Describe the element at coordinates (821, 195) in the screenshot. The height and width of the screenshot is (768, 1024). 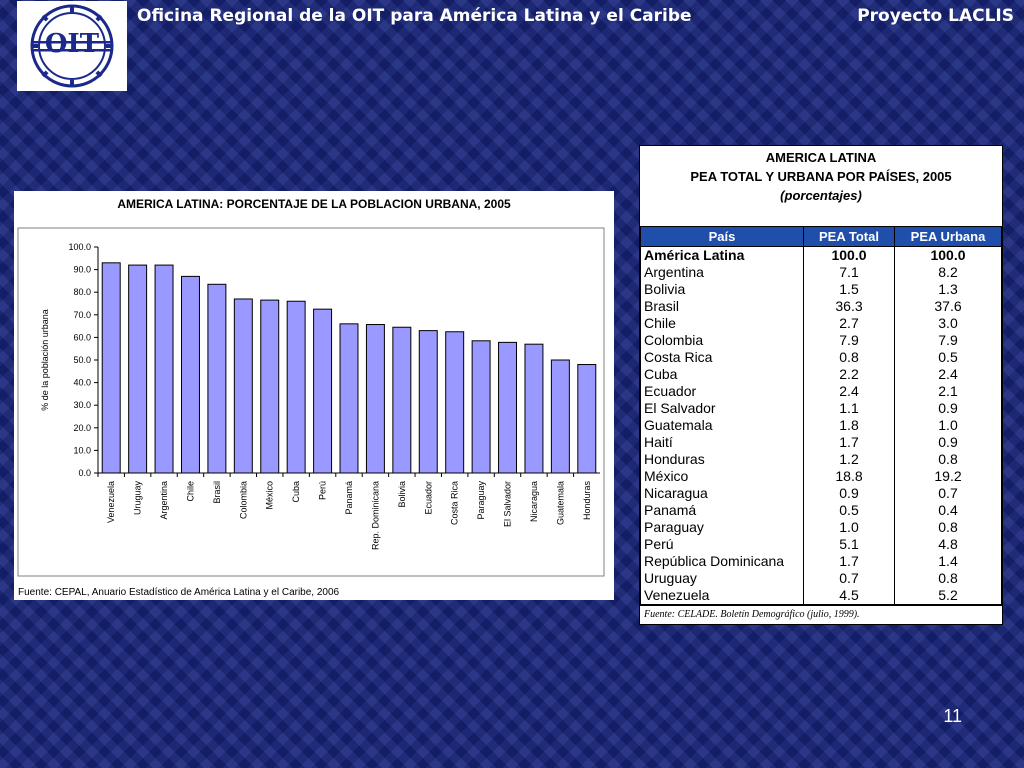
I see `table-caption-units: (porcentajes)` at that location.